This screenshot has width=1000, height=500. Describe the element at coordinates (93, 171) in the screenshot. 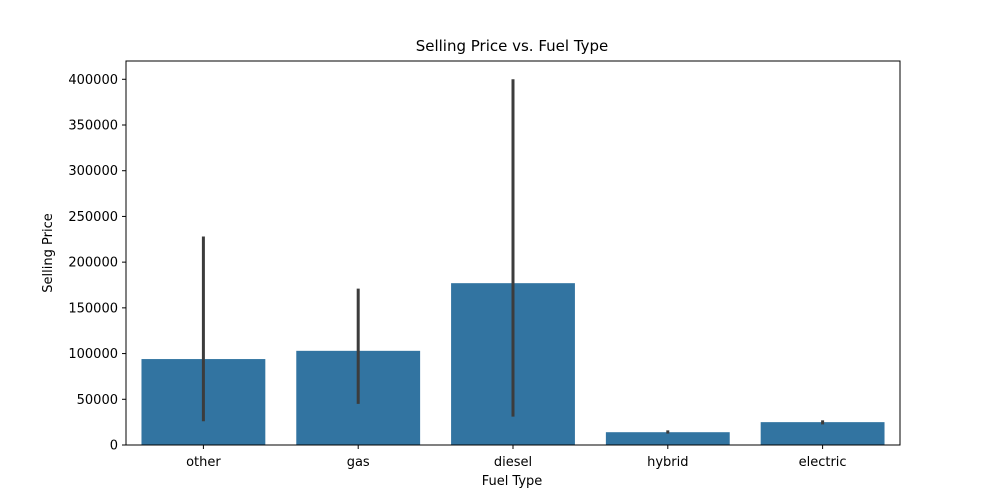

I see `y-tick-label: 300000` at that location.